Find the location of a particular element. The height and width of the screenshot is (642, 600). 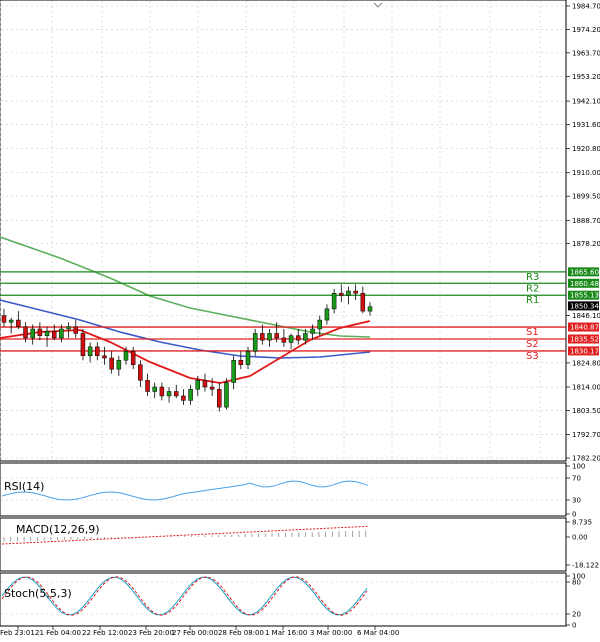

price-tick-label: 1888.70 is located at coordinates (586, 221).